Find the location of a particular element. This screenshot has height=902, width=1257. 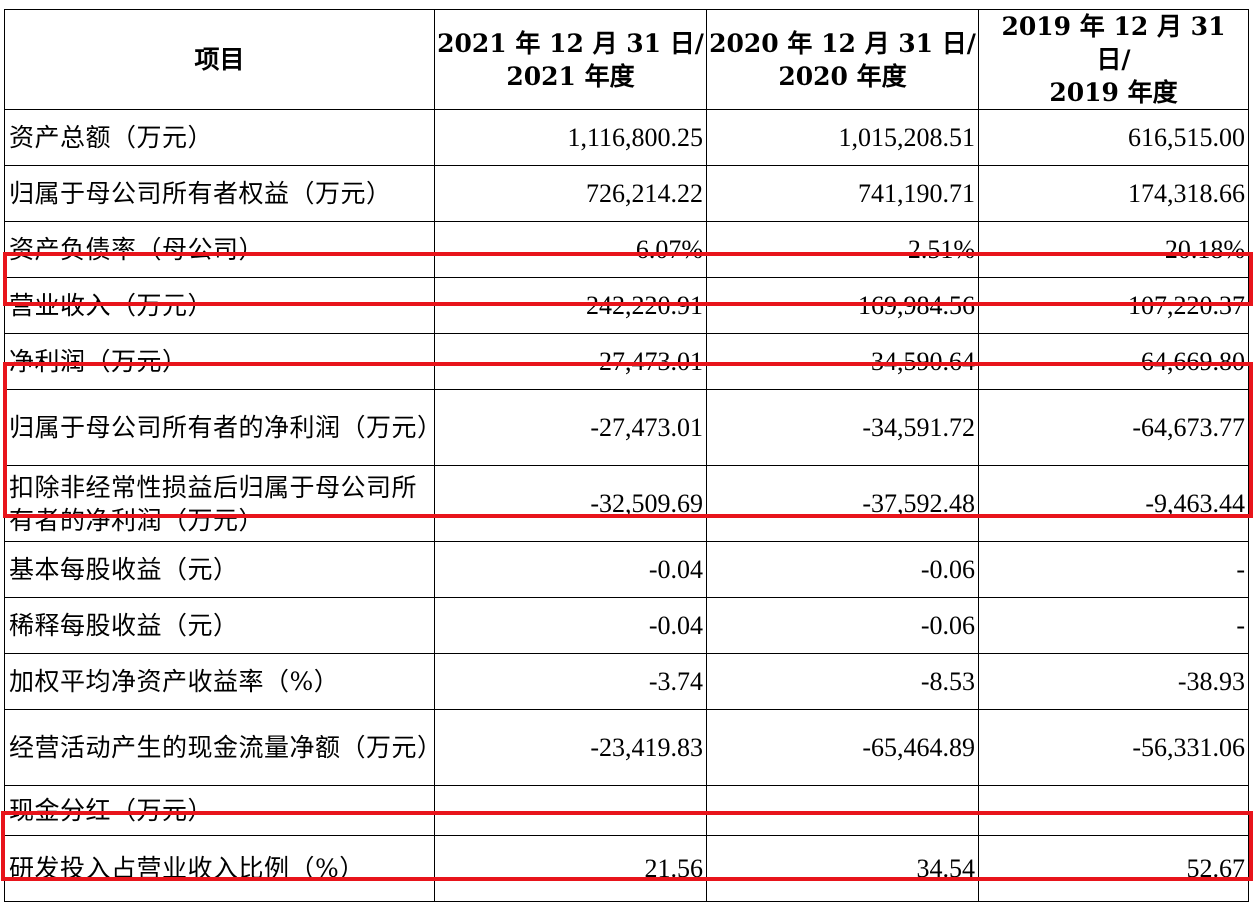

value-2021: 1,116,800.25 is located at coordinates (570, 137).